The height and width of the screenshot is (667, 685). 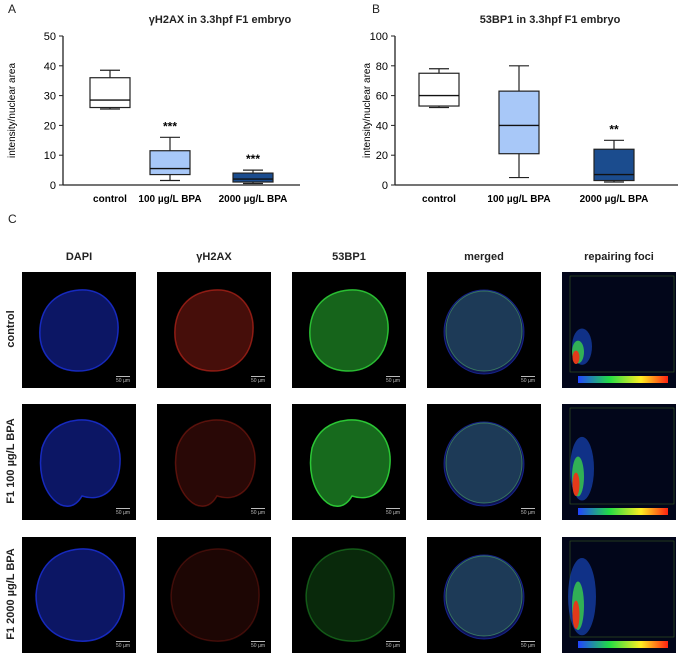 What do you see at coordinates (50, 156) in the screenshot?
I see `y-tick-label: 10` at bounding box center [50, 156].